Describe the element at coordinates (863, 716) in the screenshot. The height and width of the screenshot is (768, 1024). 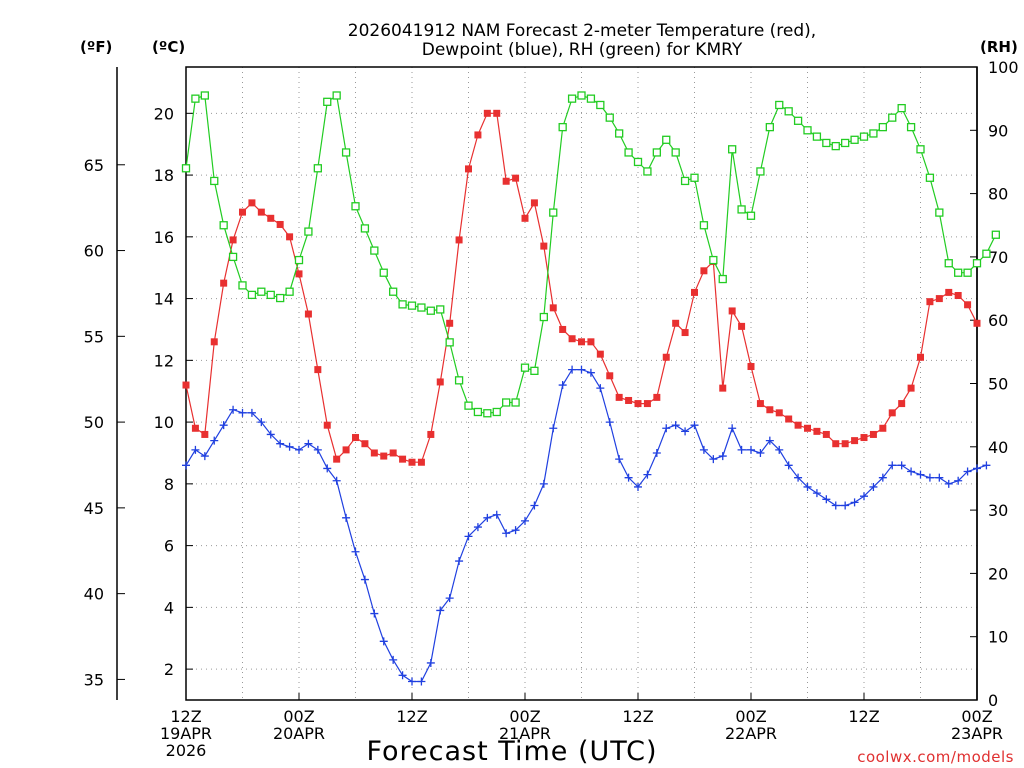
I see `x-axis-tick-label: 12Z` at that location.